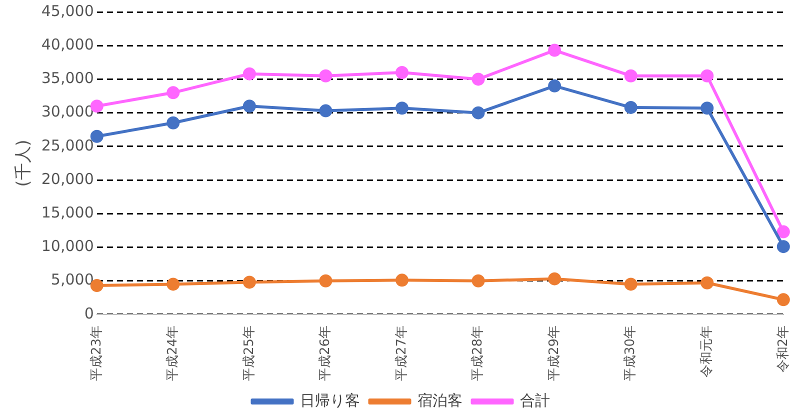 The image size is (802, 419). Describe the element at coordinates (89, 313) in the screenshot. I see `y-tick-label: 0` at that location.